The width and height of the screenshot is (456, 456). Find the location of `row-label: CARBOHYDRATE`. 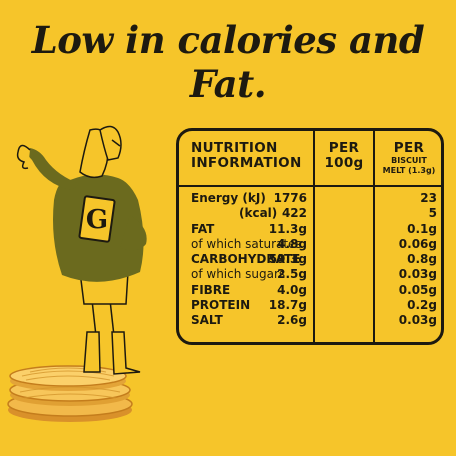

row-label: CARBOHYDRATE is located at coordinates (246, 259).